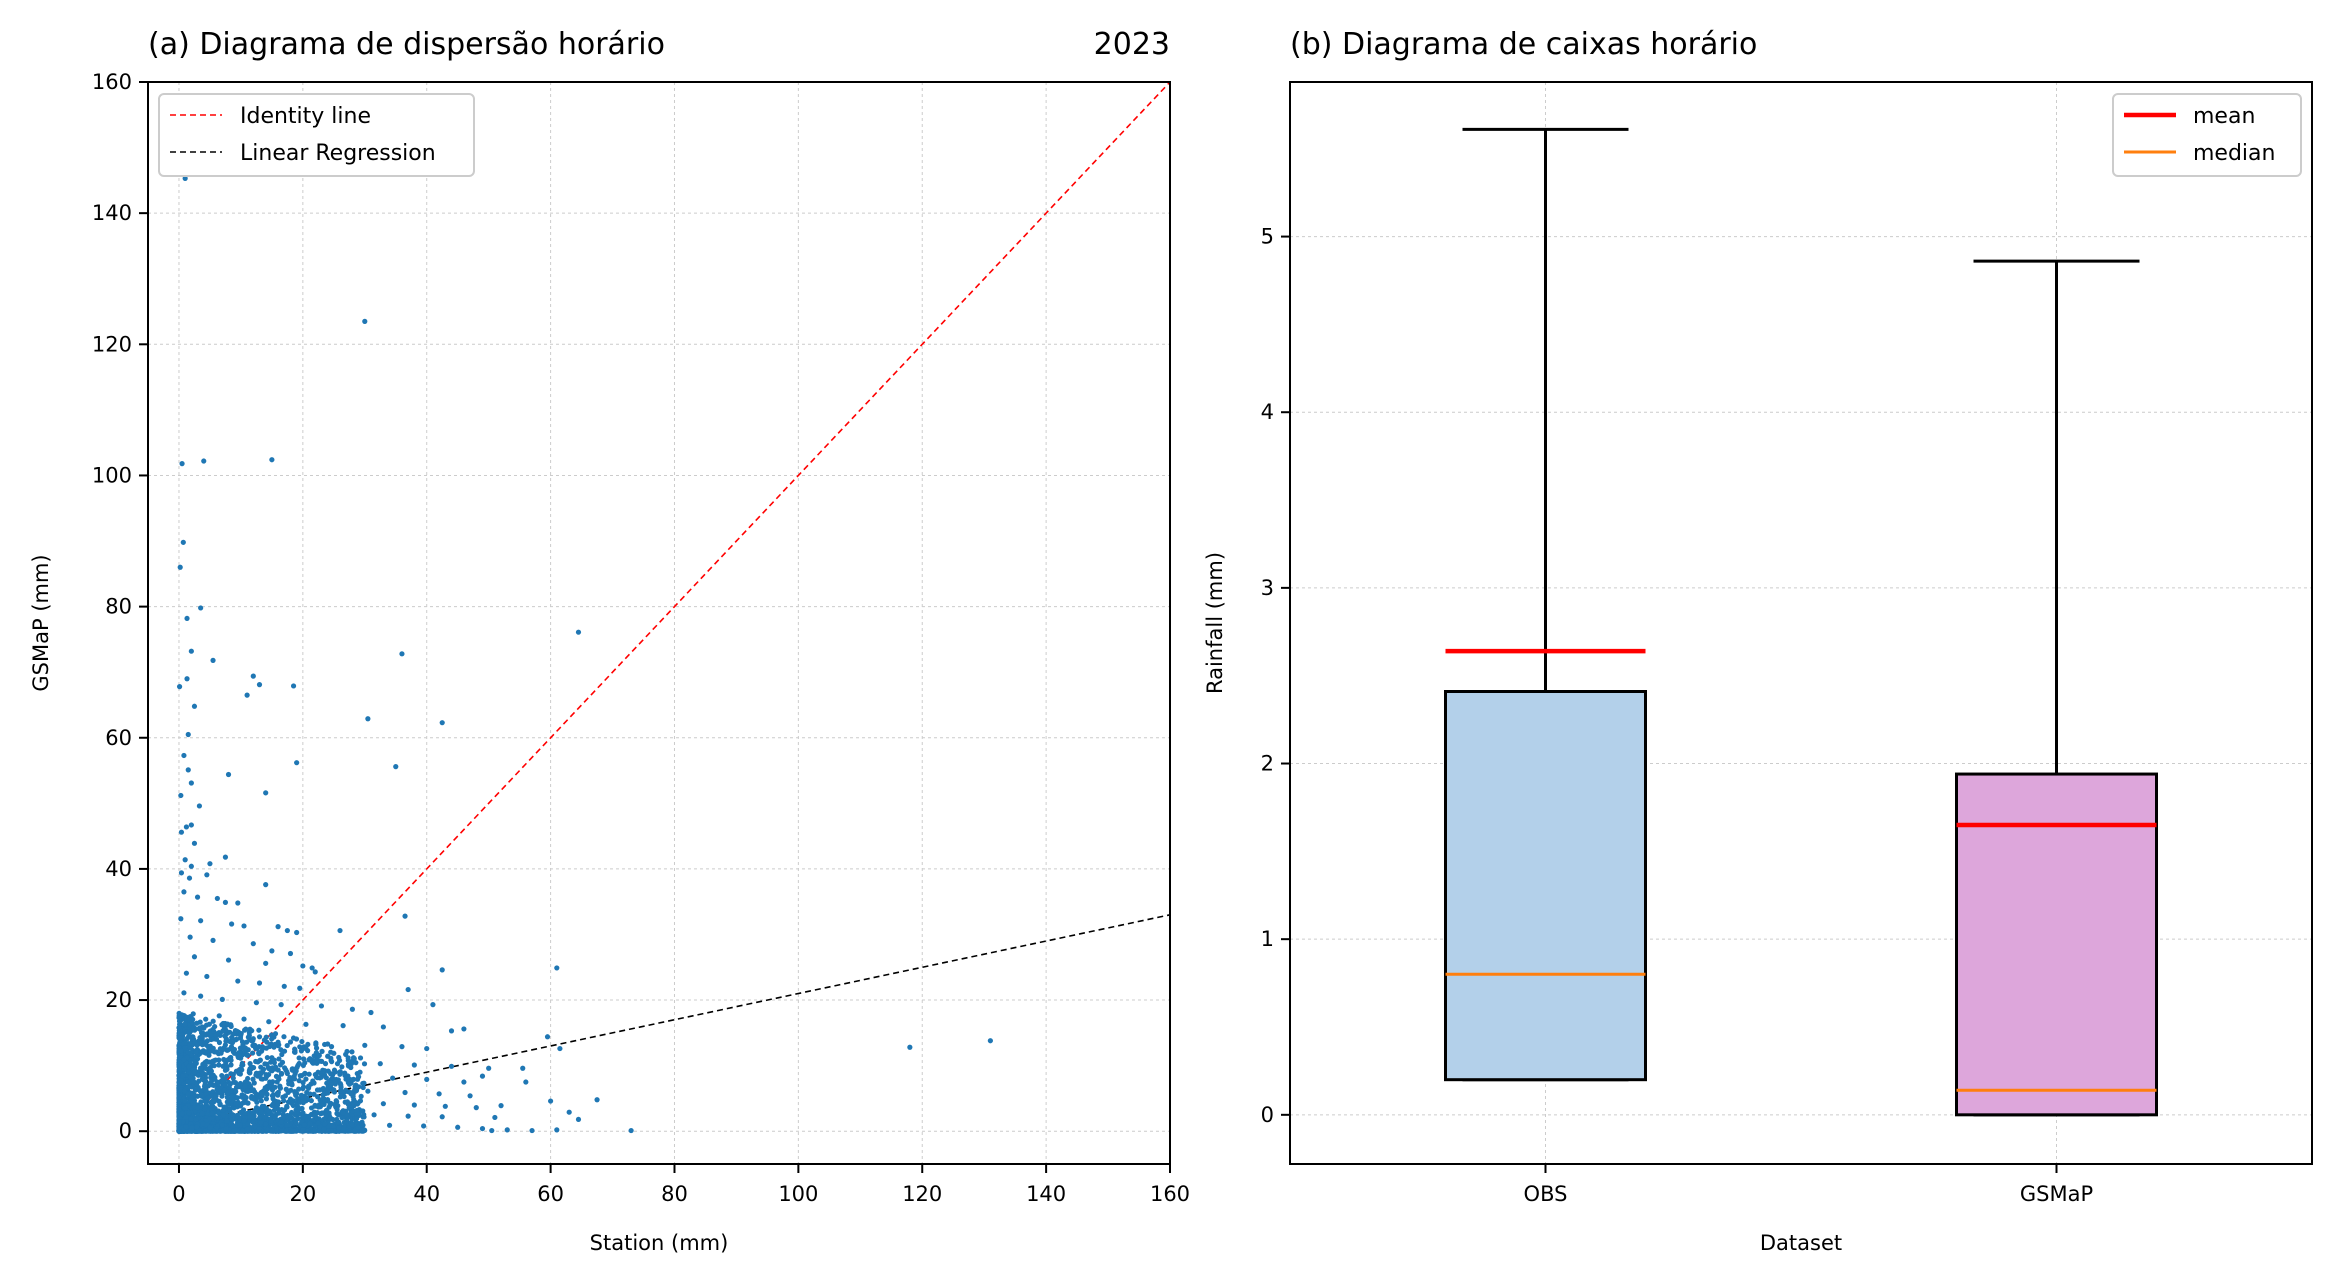 Image resolution: width=2337 pixels, height=1286 pixels. Describe the element at coordinates (316, 135) in the screenshot. I see `scatter-legend: Identity line Linear Regression` at that location.